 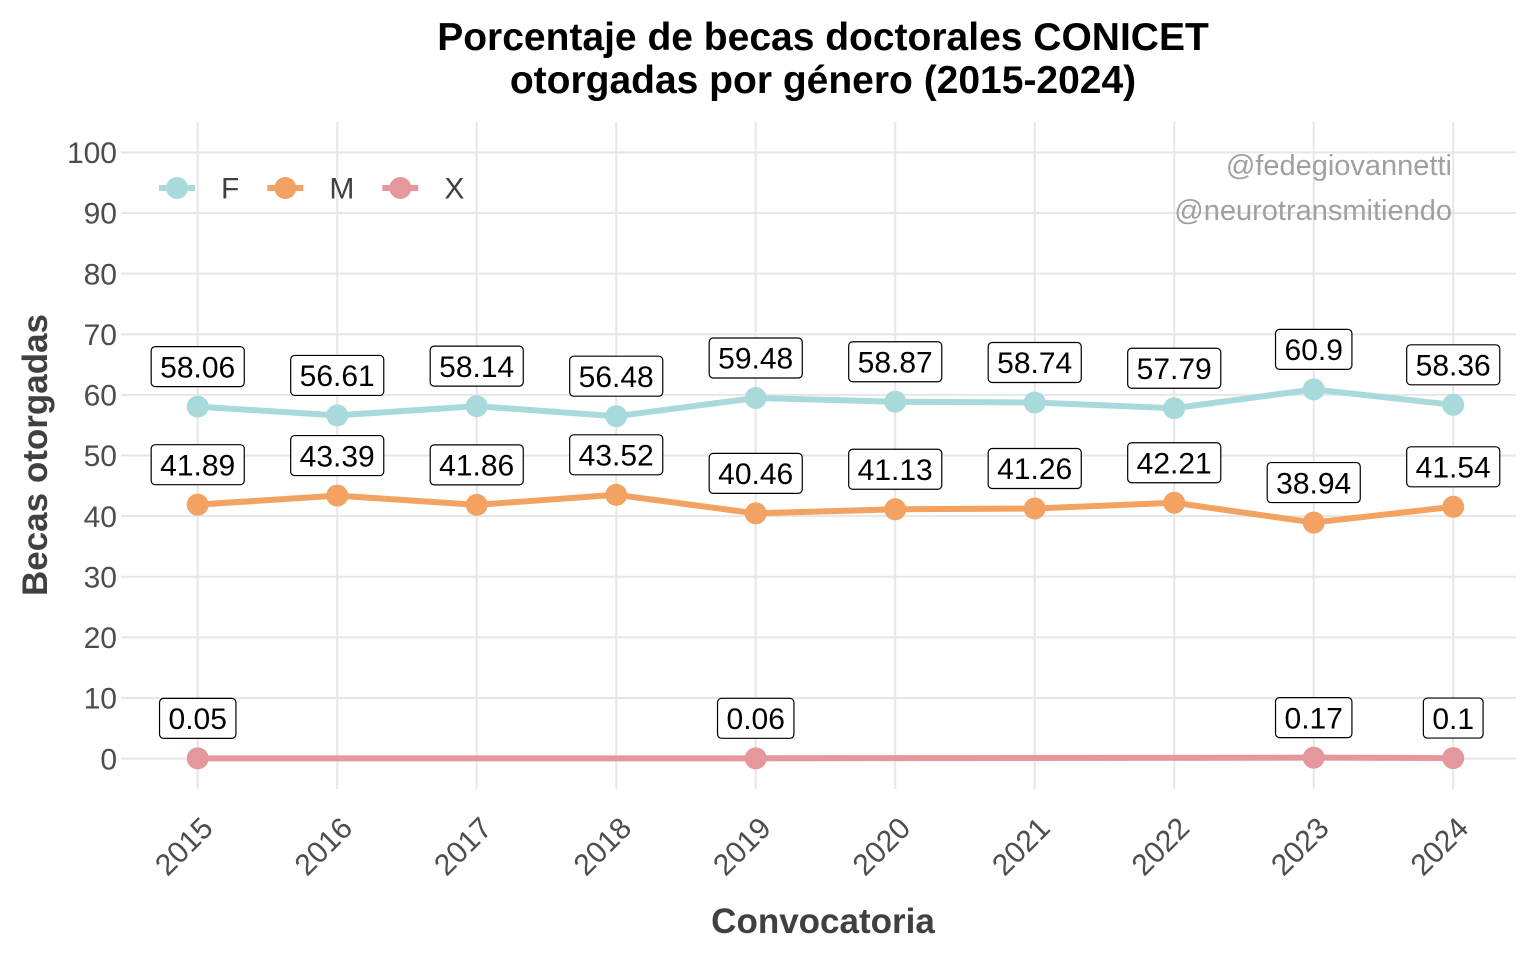 What do you see at coordinates (230, 189) in the screenshot?
I see `legend-label-F: F` at bounding box center [230, 189].